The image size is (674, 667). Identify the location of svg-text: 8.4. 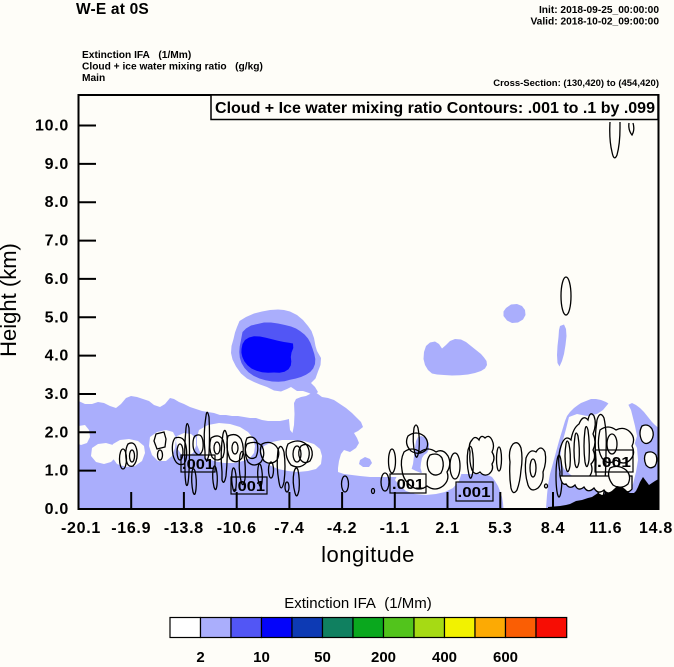
(553, 528).